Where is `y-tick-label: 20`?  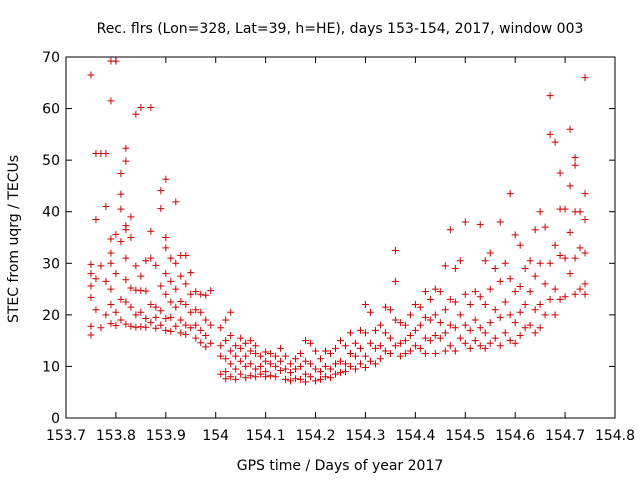 y-tick-label: 20 is located at coordinates (51, 316).